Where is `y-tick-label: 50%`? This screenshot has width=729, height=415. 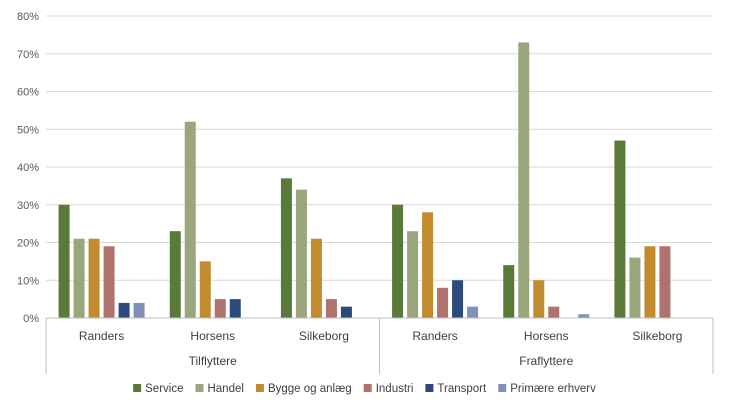
y-tick-label: 50% is located at coordinates (28, 130).